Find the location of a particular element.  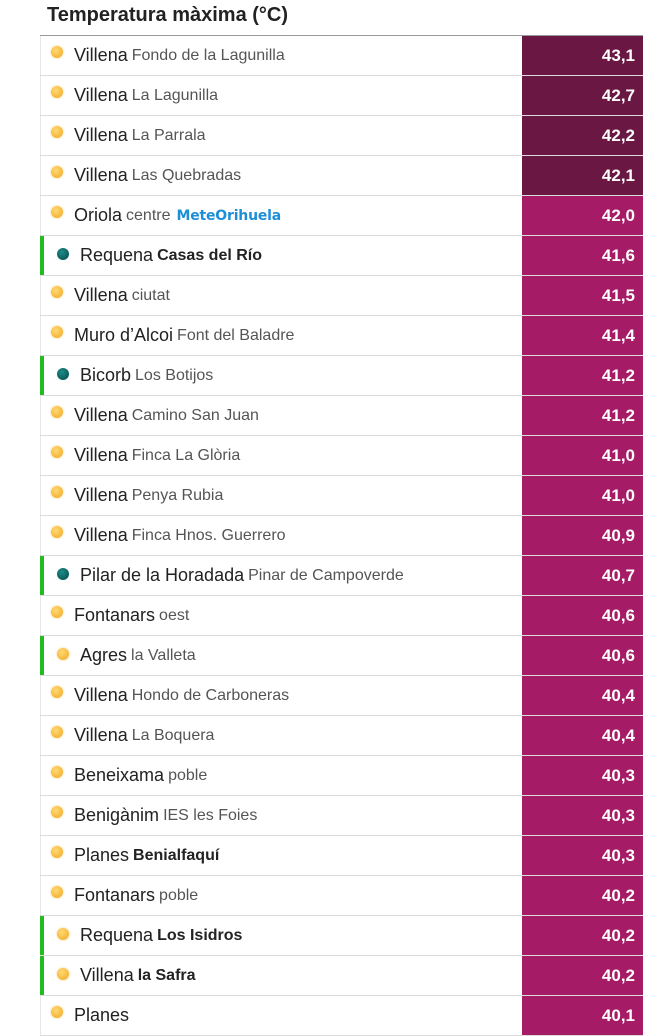

station-cell: Villena Fondo de la Lagunilla is located at coordinates (281, 55).